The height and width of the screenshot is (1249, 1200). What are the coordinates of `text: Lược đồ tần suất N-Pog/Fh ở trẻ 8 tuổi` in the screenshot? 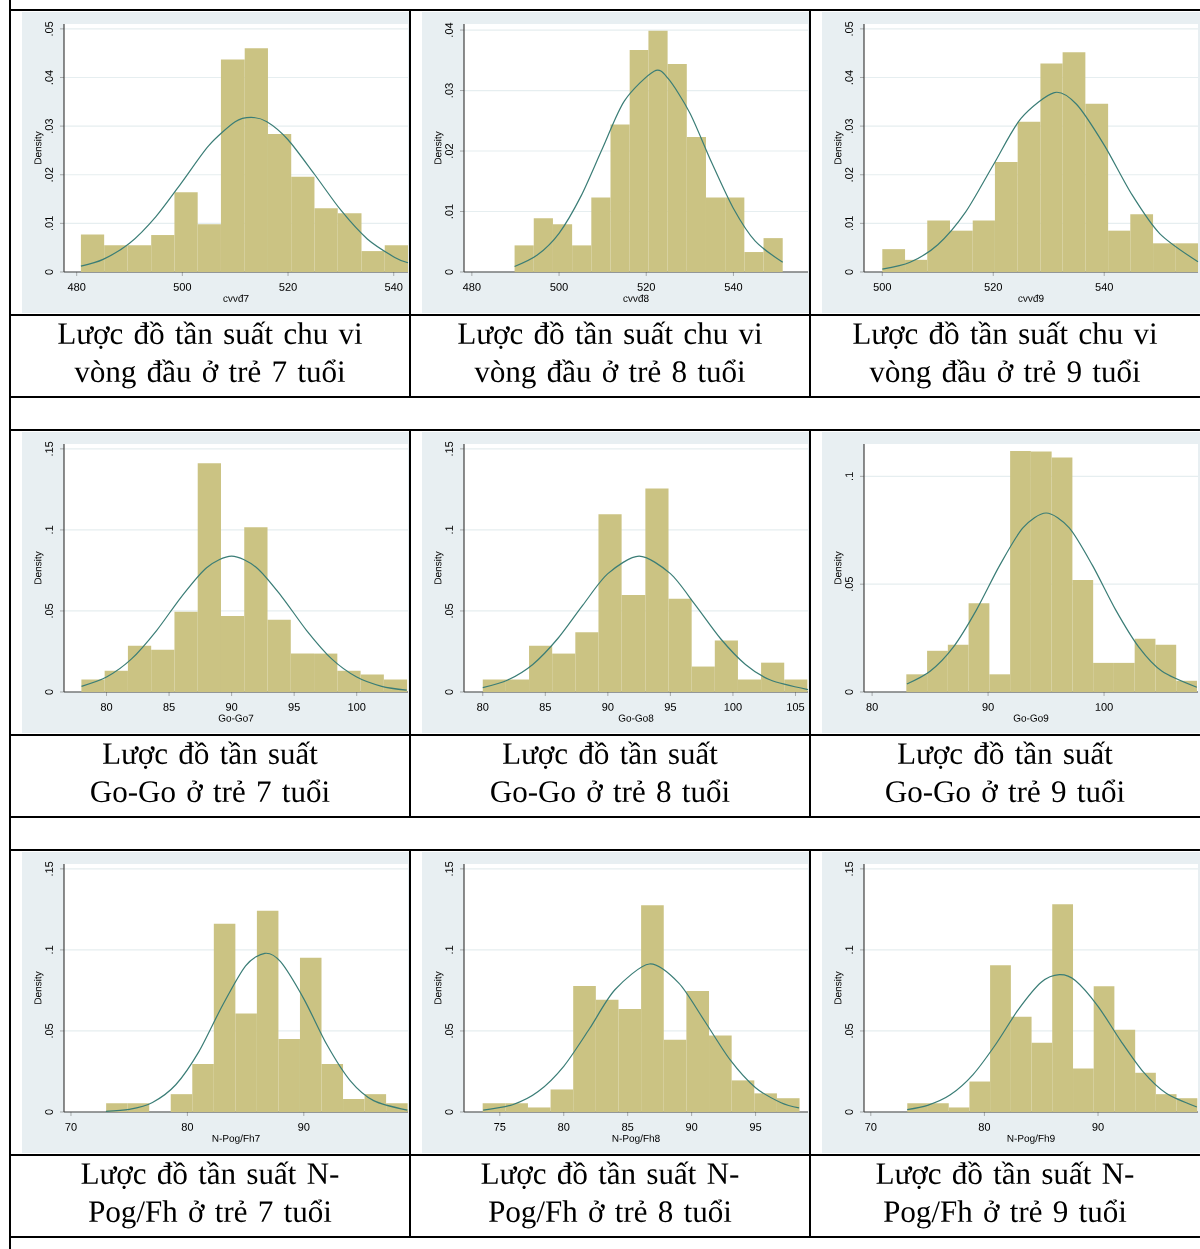 It's located at (610, 1195).